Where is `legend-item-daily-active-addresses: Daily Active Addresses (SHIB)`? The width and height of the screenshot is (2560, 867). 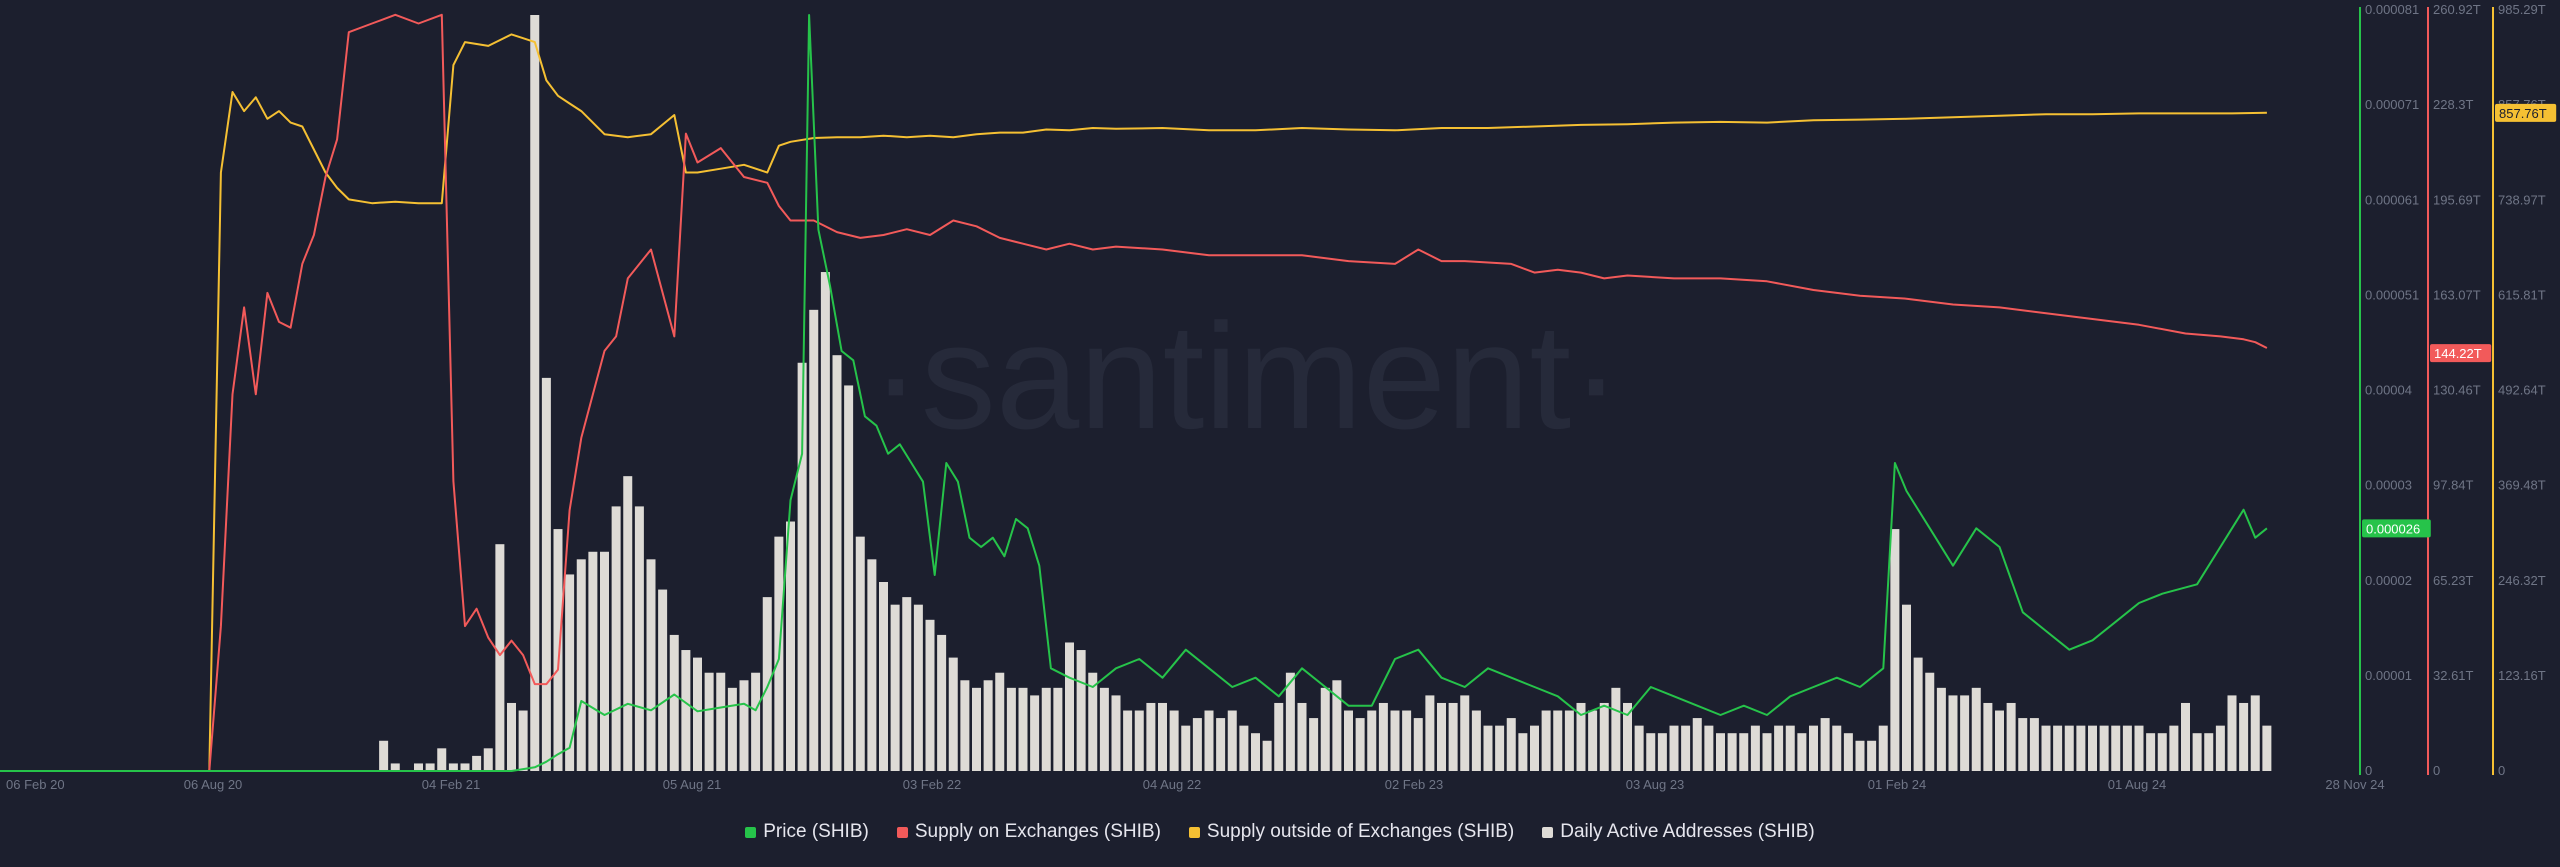
legend-item-daily-active-addresses: Daily Active Addresses (SHIB) is located at coordinates (1678, 832).